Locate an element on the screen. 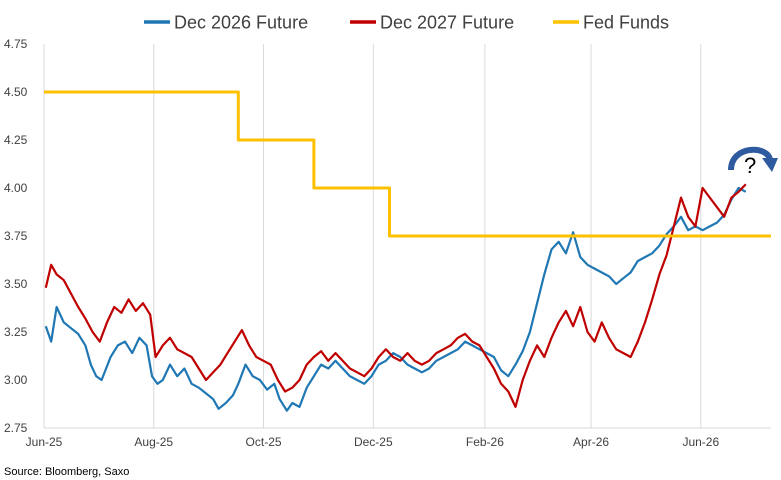 This screenshot has height=480, width=781. x-tick-label: Feb-26 is located at coordinates (485, 442).